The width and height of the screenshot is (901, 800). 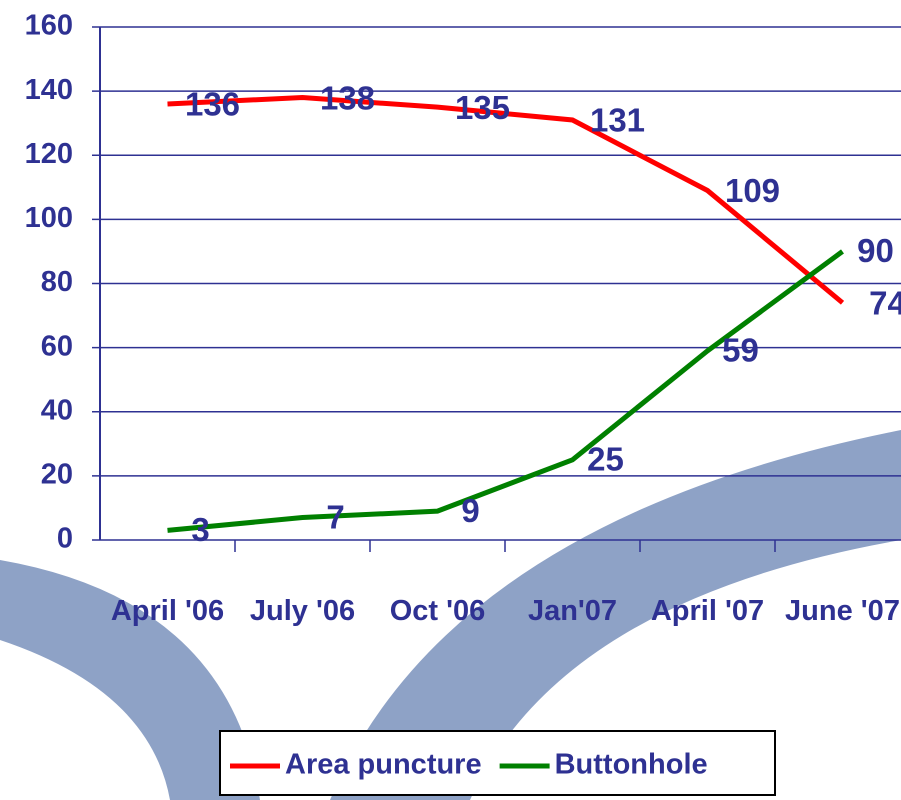 What do you see at coordinates (335, 516) in the screenshot?
I see `data-label: 7` at bounding box center [335, 516].